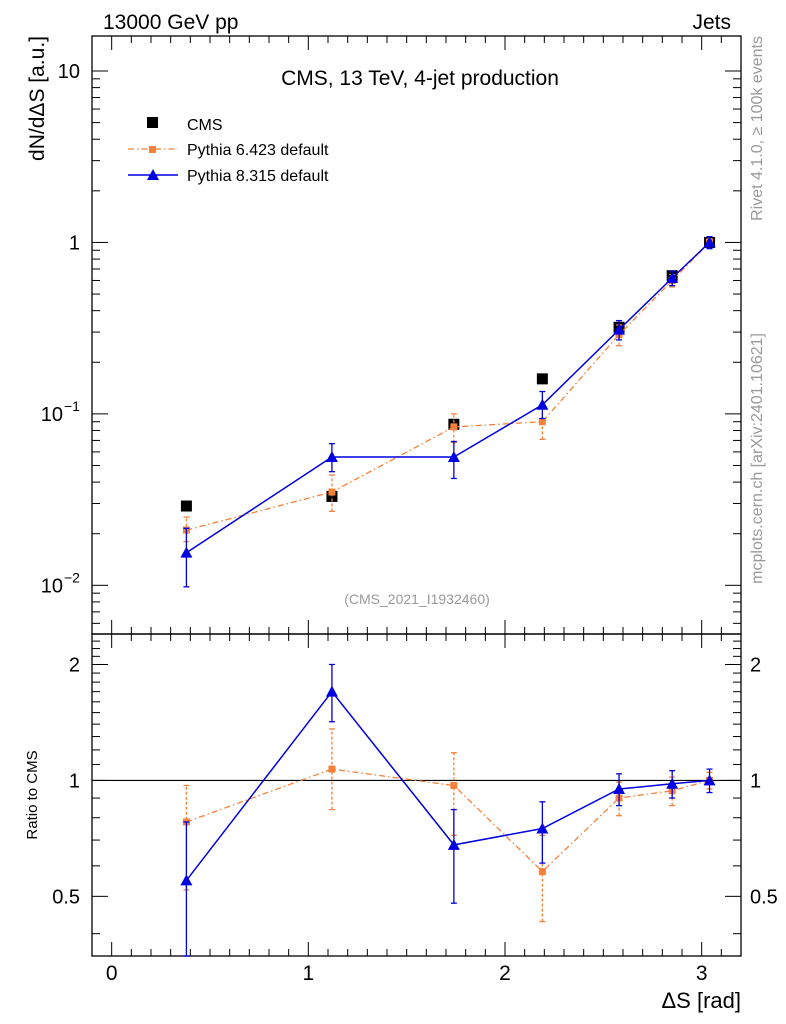  Describe the element at coordinates (152, 122) in the screenshot. I see `legend-cms-marker` at that location.